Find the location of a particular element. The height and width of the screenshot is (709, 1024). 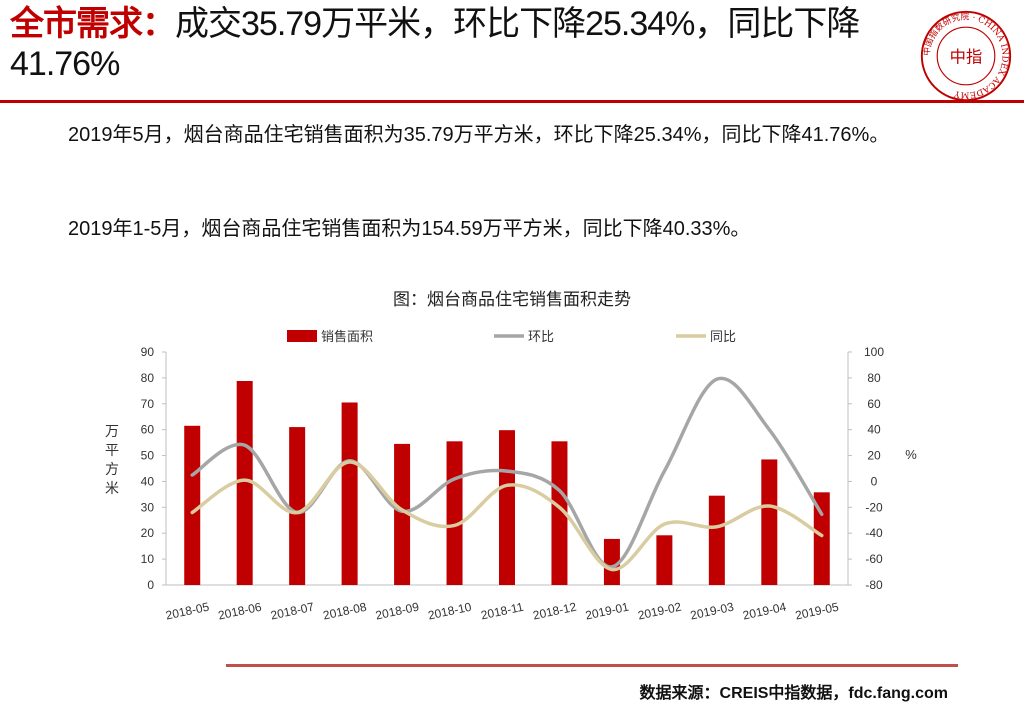

x-tick-label: 2018-08 is located at coordinates (345, 611).